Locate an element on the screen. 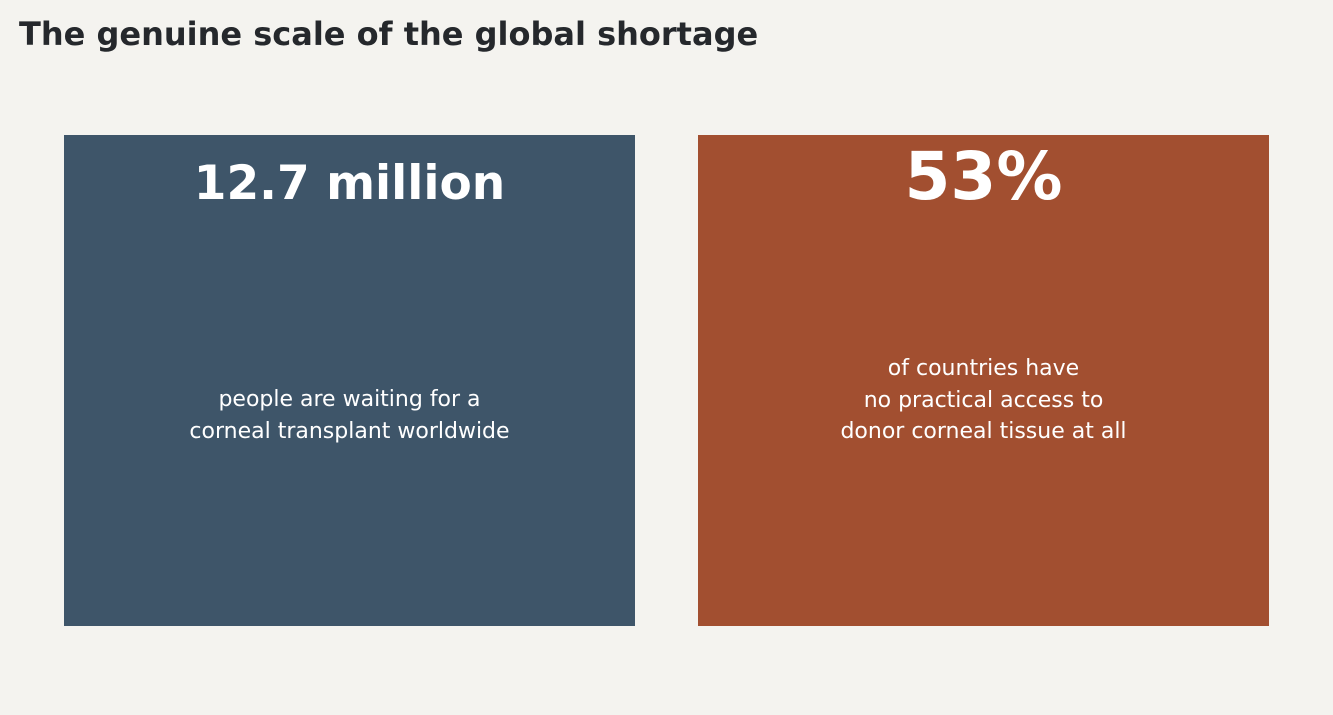 Image resolution: width=1333 pixels, height=715 pixels. stat-value: 53% is located at coordinates (983, 176).